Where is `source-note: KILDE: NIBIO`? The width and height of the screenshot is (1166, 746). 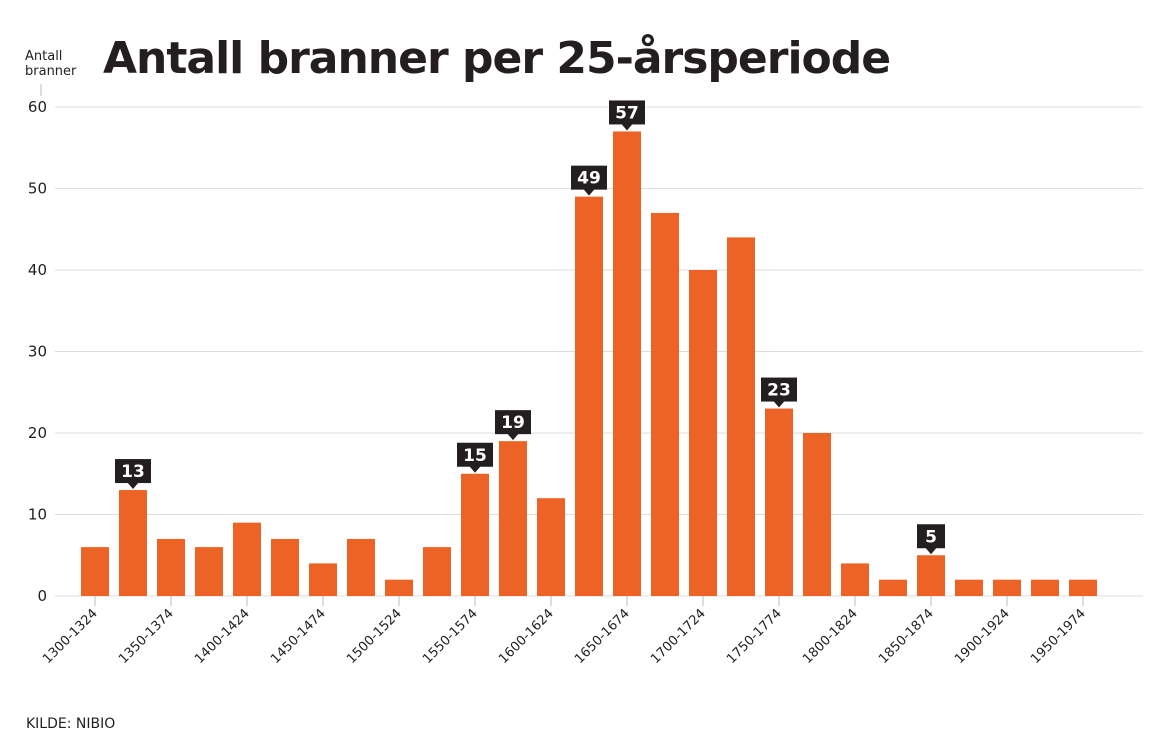
source-note: KILDE: NIBIO is located at coordinates (71, 724).